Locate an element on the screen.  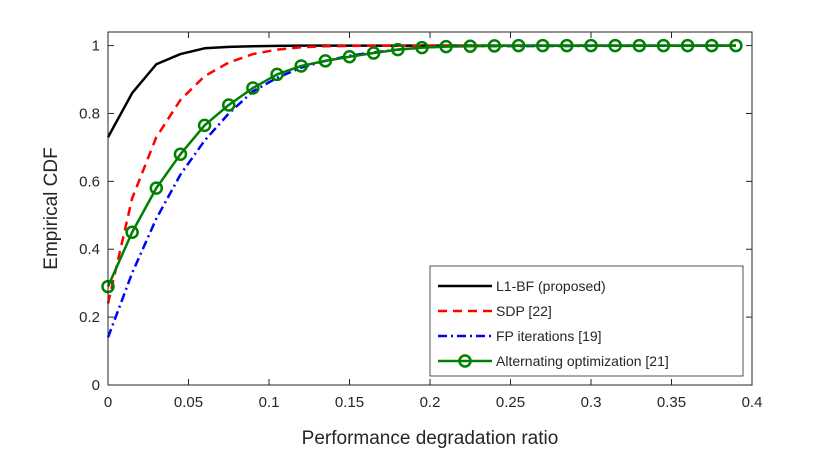
legend-label-alternating-optimization: Alternating optimization [21] is located at coordinates (582, 361).